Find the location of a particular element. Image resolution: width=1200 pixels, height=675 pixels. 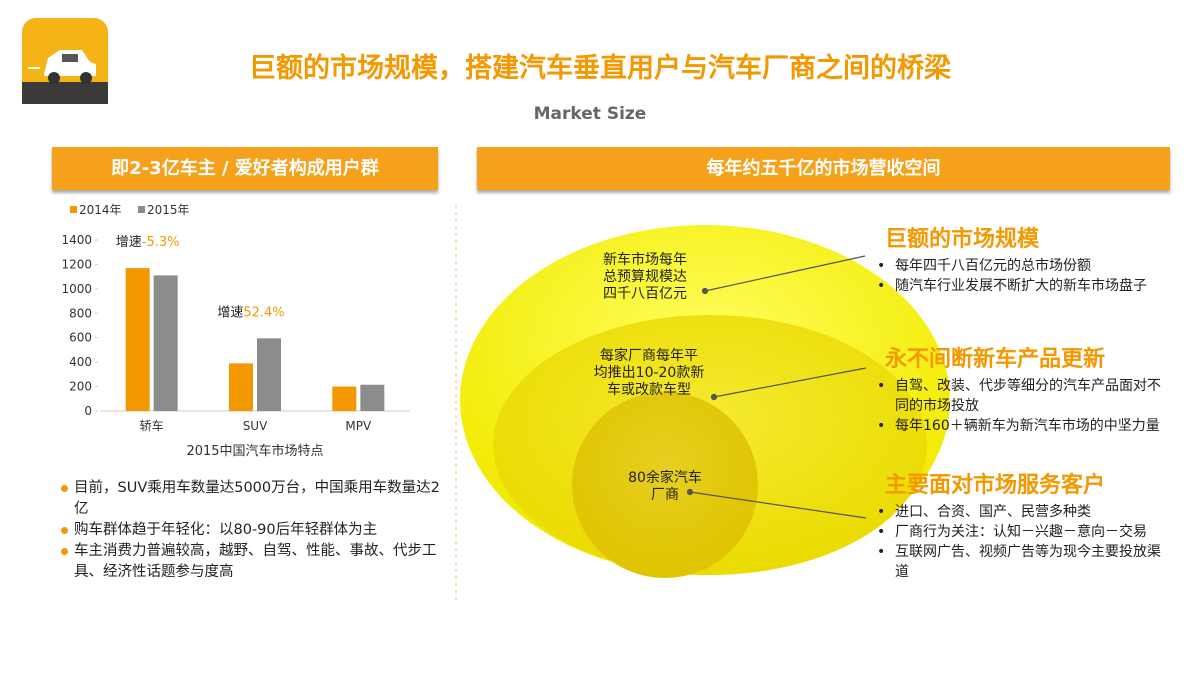

y-tick-label: 1200 is located at coordinates (76, 264).